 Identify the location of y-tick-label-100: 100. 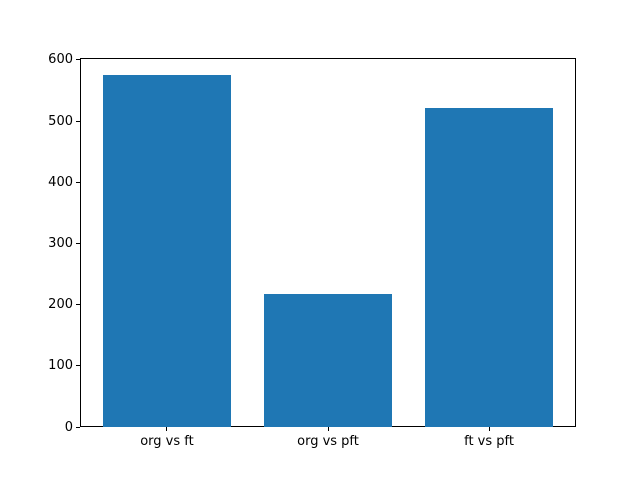
(60, 366).